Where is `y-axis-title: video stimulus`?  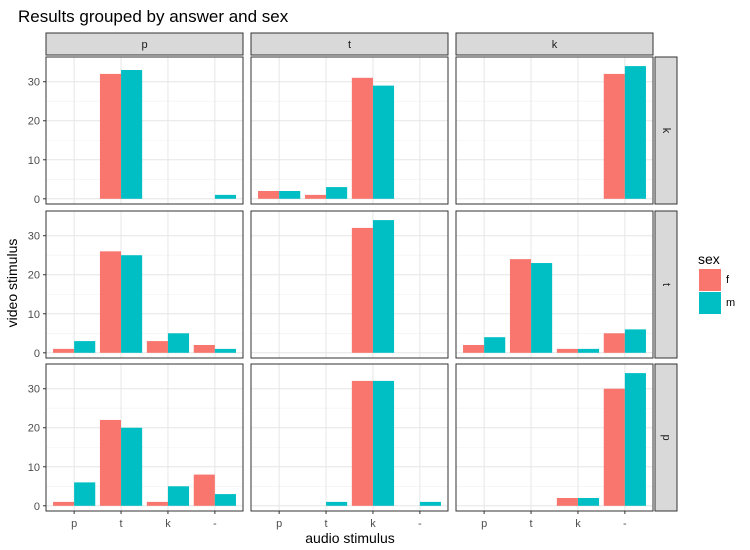
y-axis-title: video stimulus is located at coordinates (12, 283).